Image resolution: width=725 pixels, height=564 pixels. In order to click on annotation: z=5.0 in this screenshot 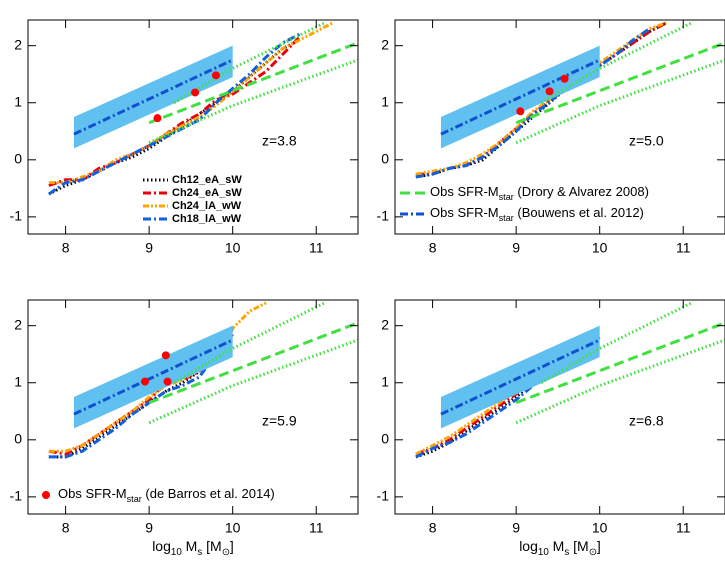, I will do `click(646, 141)`.